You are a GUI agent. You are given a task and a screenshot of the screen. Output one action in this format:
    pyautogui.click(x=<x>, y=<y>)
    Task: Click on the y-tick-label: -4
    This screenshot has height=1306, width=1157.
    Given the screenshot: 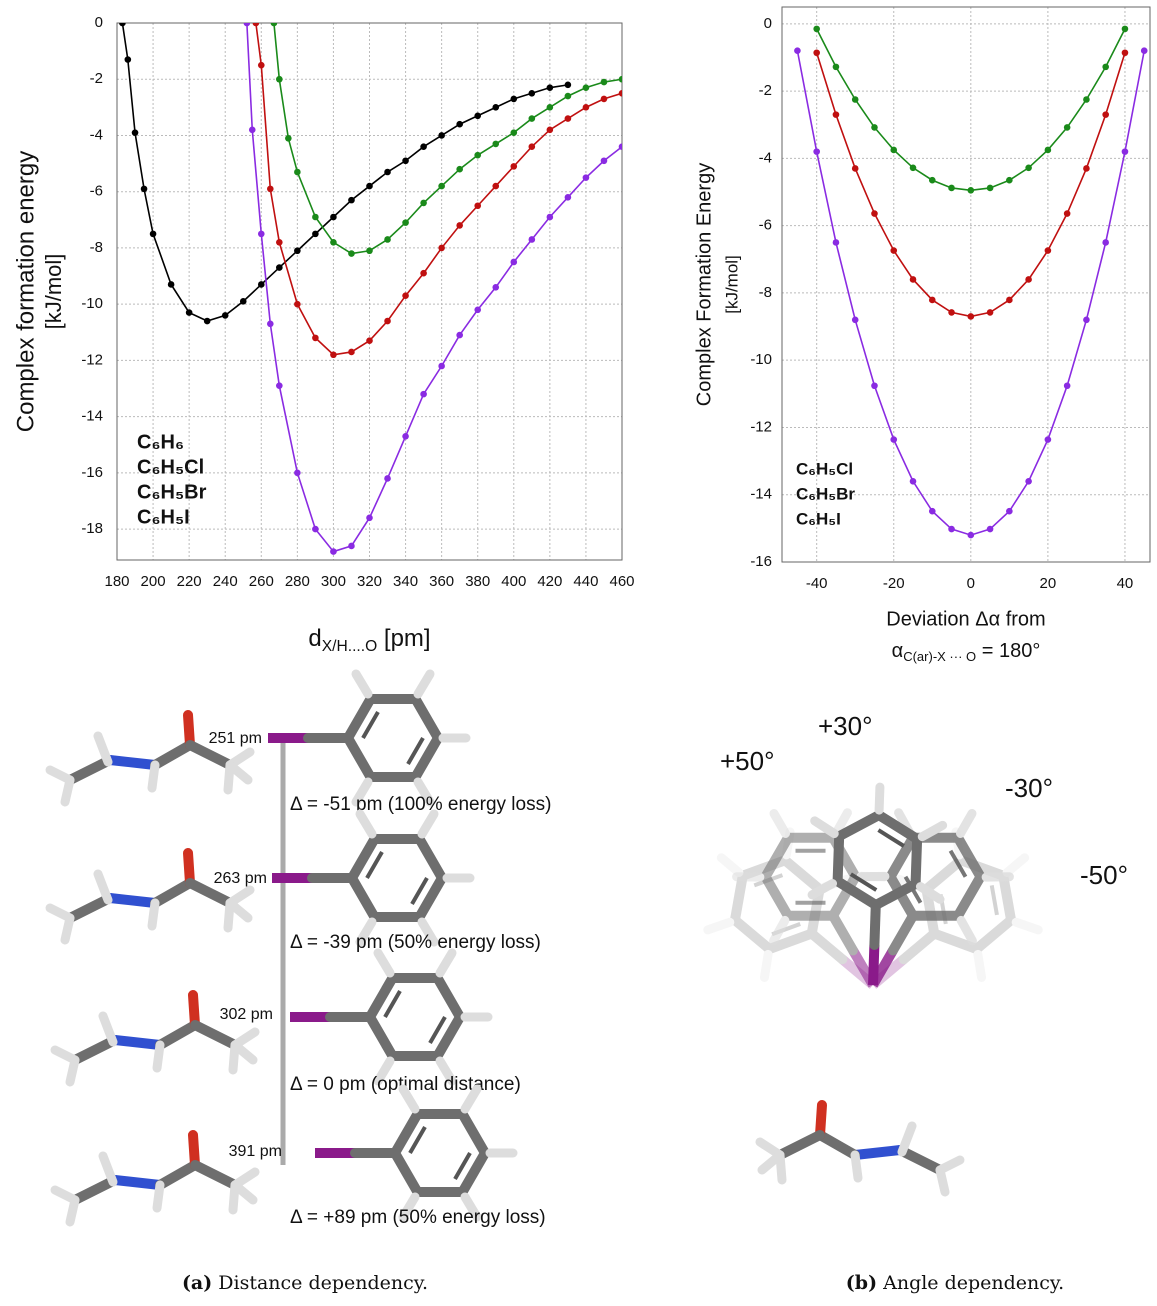 What is the action you would take?
    pyautogui.click(x=96, y=134)
    